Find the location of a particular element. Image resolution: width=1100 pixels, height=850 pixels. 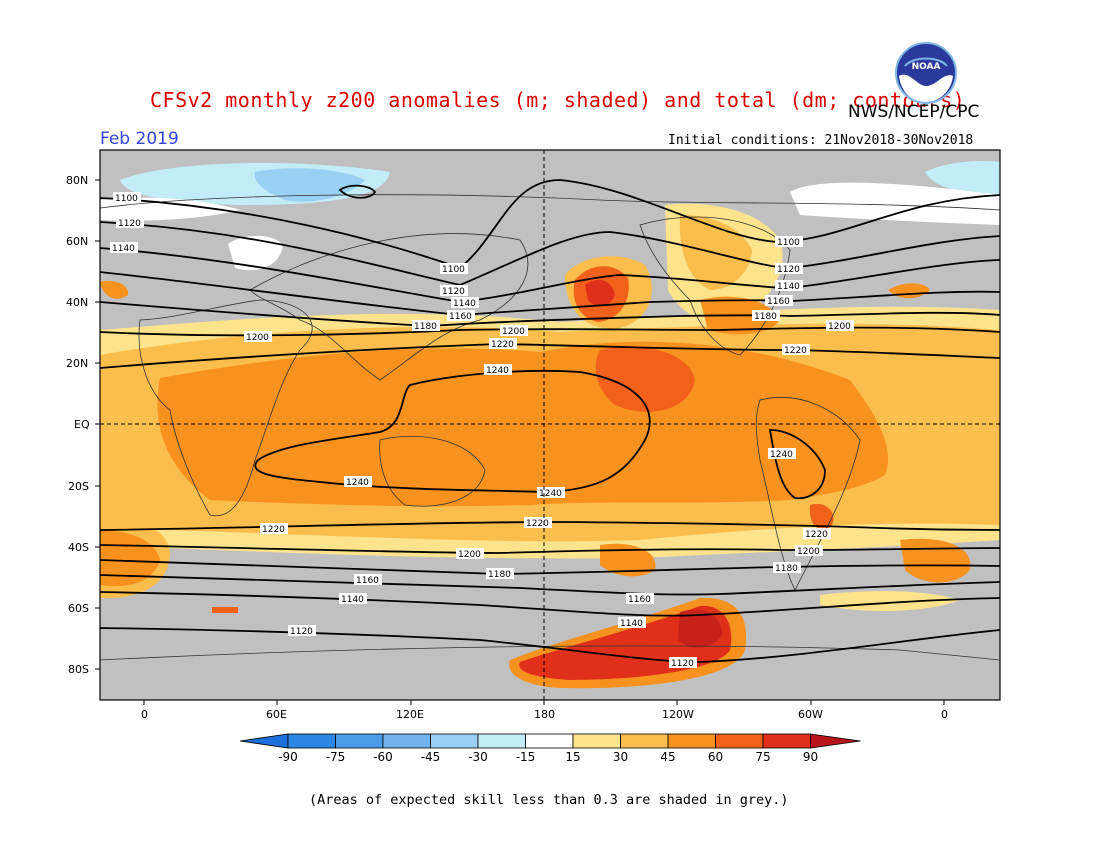

lon-label: 180 is located at coordinates (544, 714).